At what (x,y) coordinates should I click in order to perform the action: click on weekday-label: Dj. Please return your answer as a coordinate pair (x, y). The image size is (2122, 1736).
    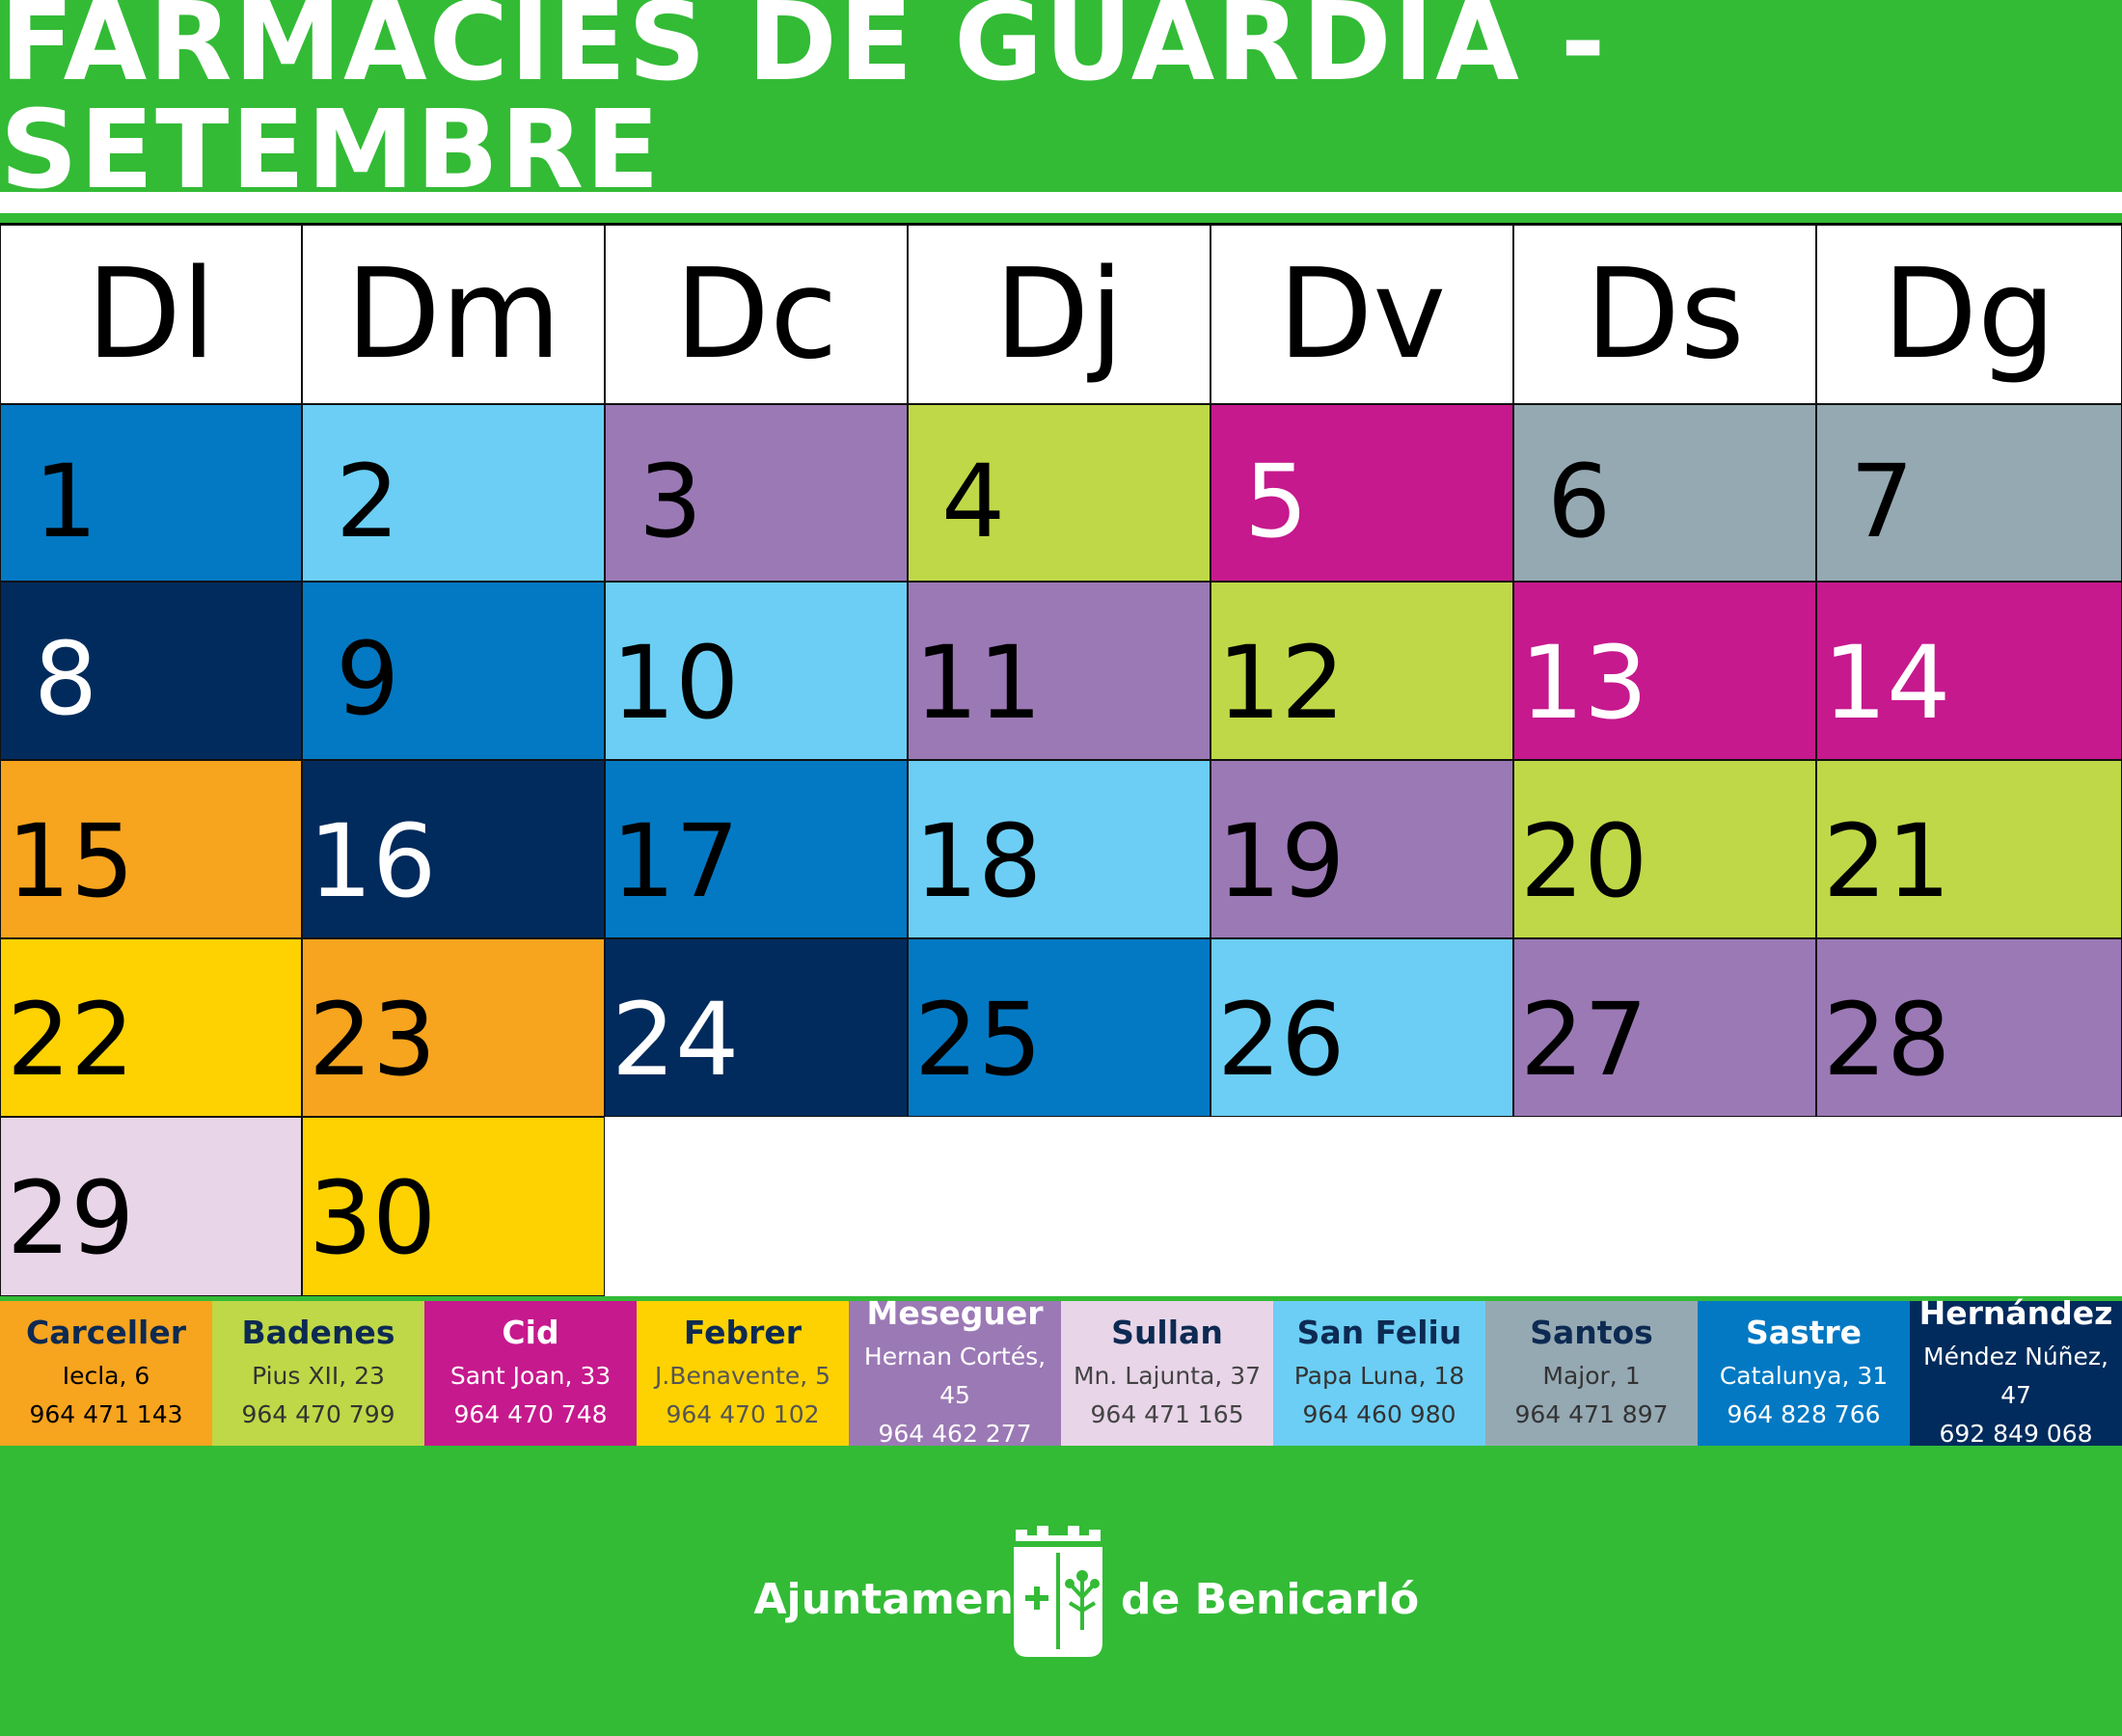
    Looking at the image, I should click on (1059, 314).